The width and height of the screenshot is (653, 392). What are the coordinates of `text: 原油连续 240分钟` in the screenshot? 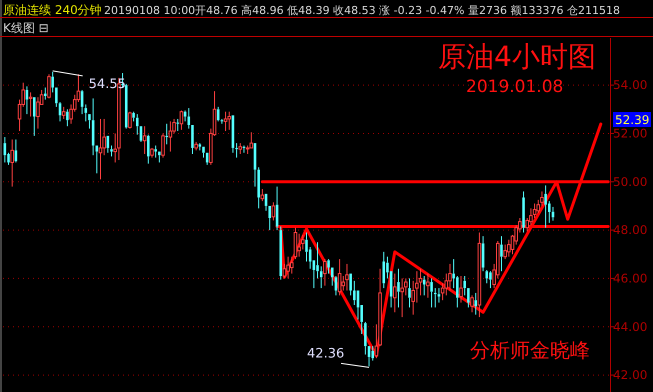 It's located at (52, 10).